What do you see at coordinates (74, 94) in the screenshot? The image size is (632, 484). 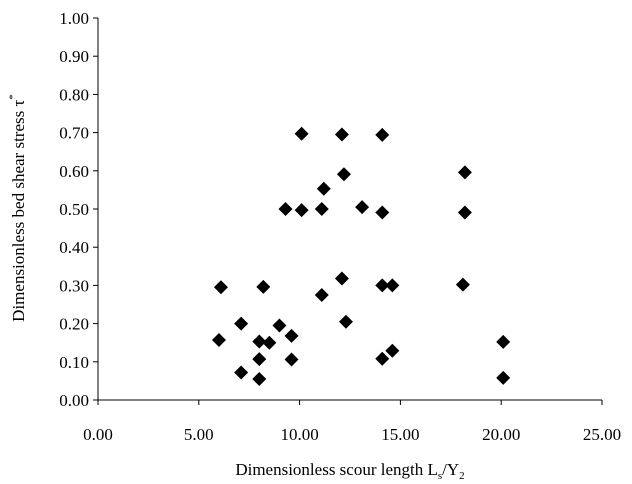 I see `y-tick-label: 0.80` at bounding box center [74, 94].